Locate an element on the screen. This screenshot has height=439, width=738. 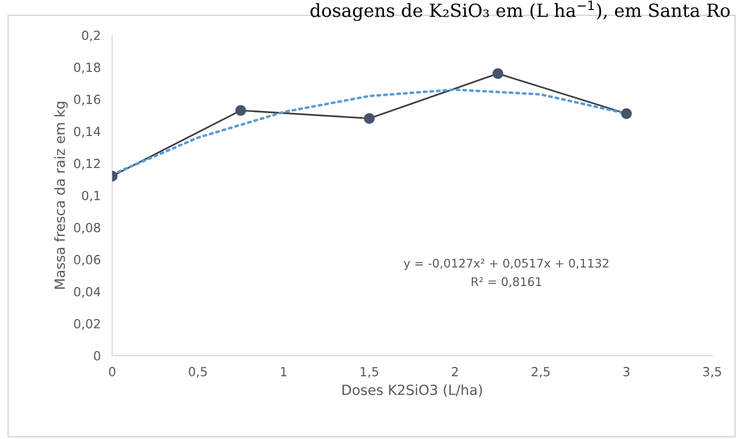
x-tick-label: 3,5 is located at coordinates (712, 372).